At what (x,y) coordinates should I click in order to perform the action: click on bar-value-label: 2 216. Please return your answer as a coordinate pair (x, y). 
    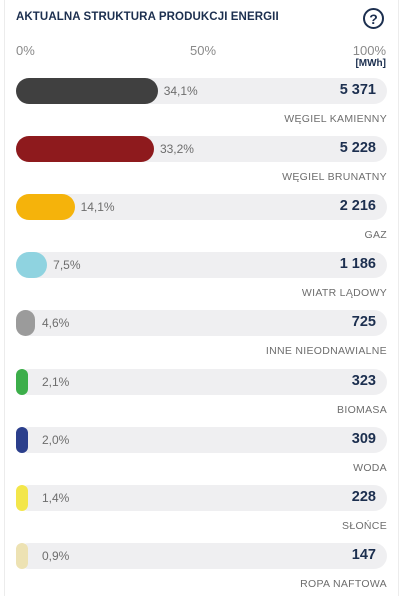
    Looking at the image, I should click on (357, 206).